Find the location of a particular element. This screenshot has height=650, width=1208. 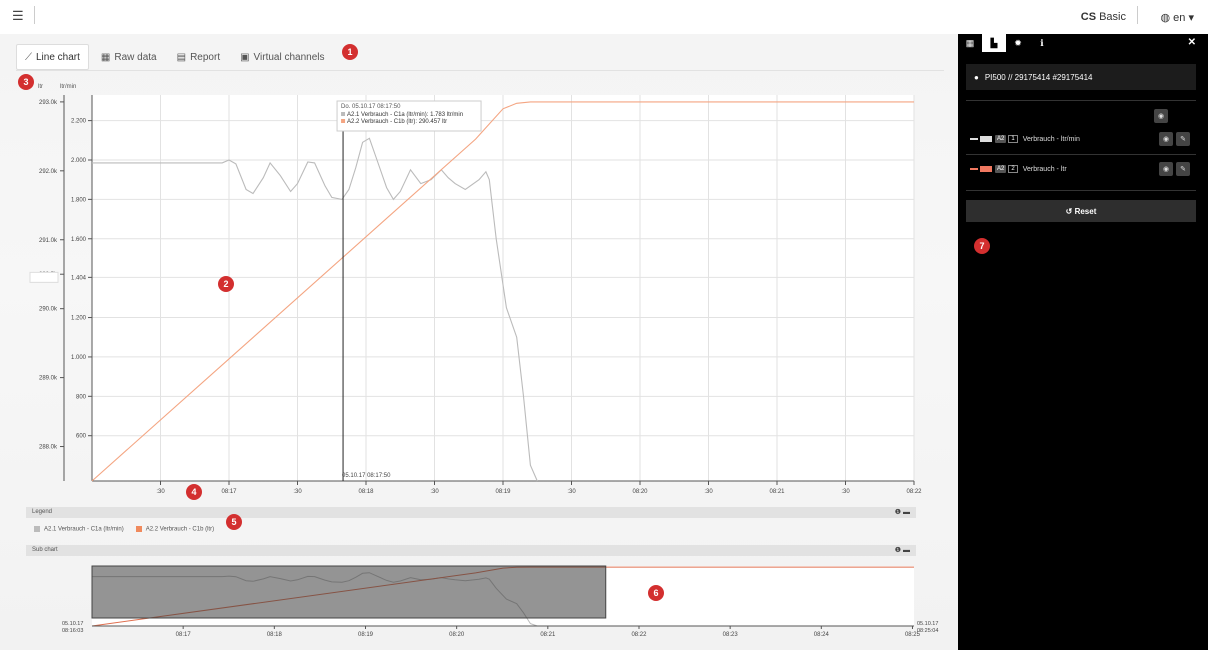

brand-label: CS Basic is located at coordinates (1103, 17).